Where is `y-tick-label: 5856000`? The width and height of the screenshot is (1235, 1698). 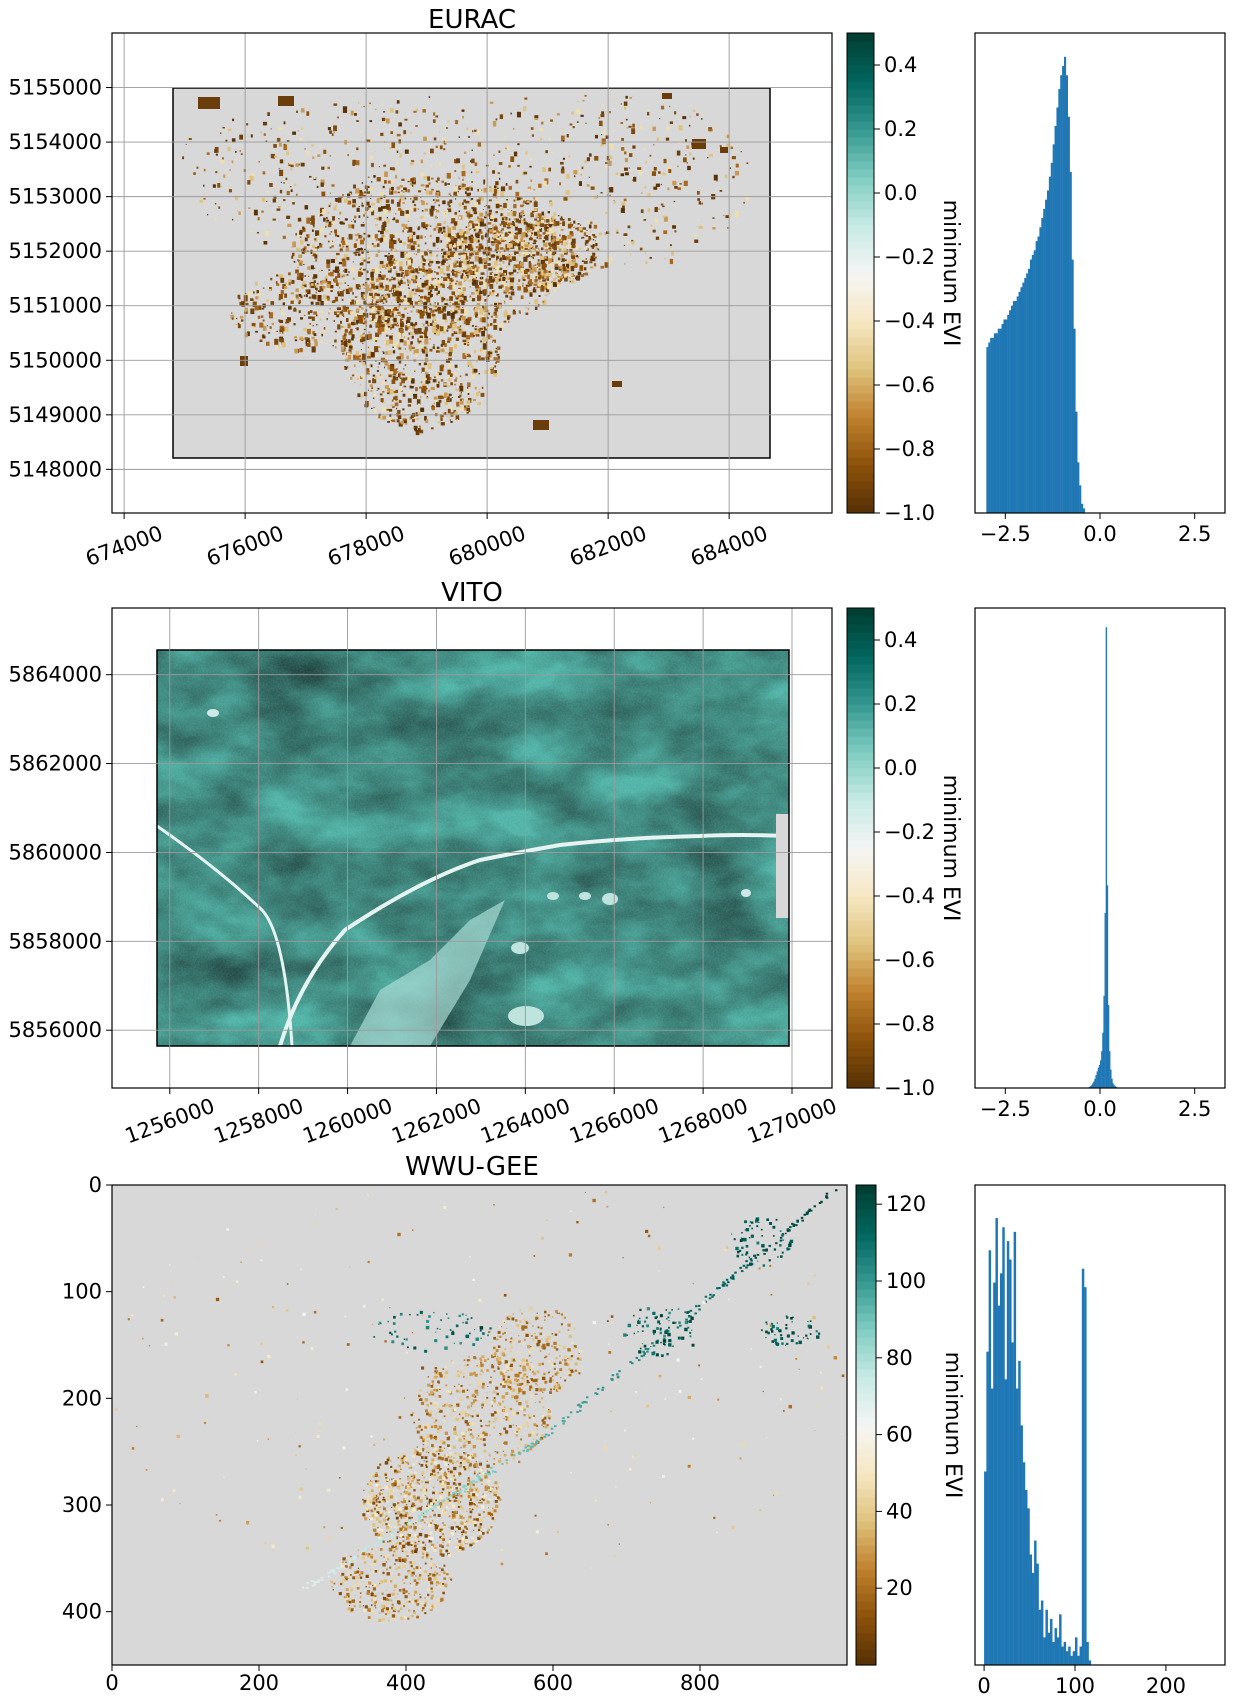
y-tick-label: 5856000 is located at coordinates (55, 1030).